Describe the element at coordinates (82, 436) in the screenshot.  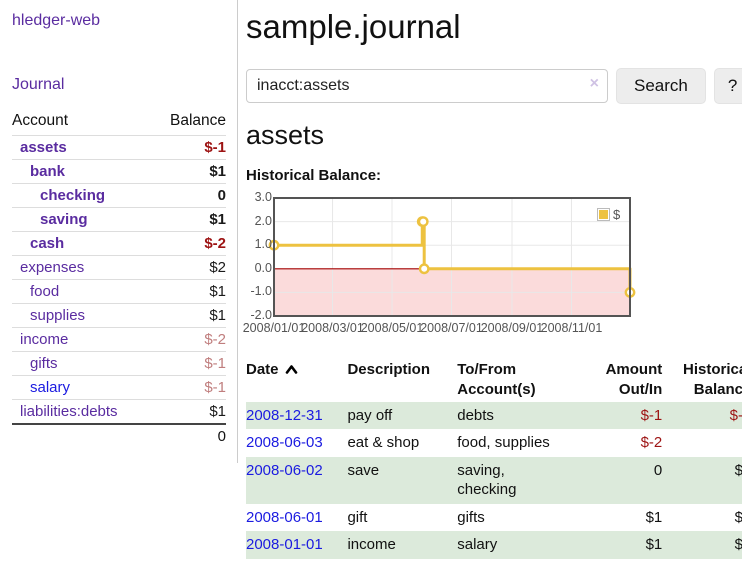
I see `accounts-total-spacer` at that location.